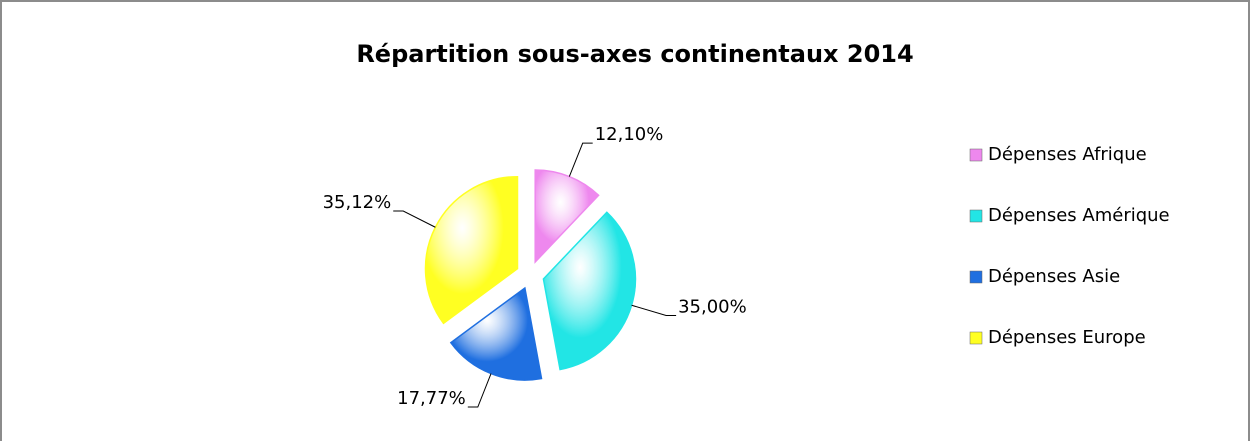 The image size is (1250, 441). I want to click on data-label: 35,00%, so click(712, 306).